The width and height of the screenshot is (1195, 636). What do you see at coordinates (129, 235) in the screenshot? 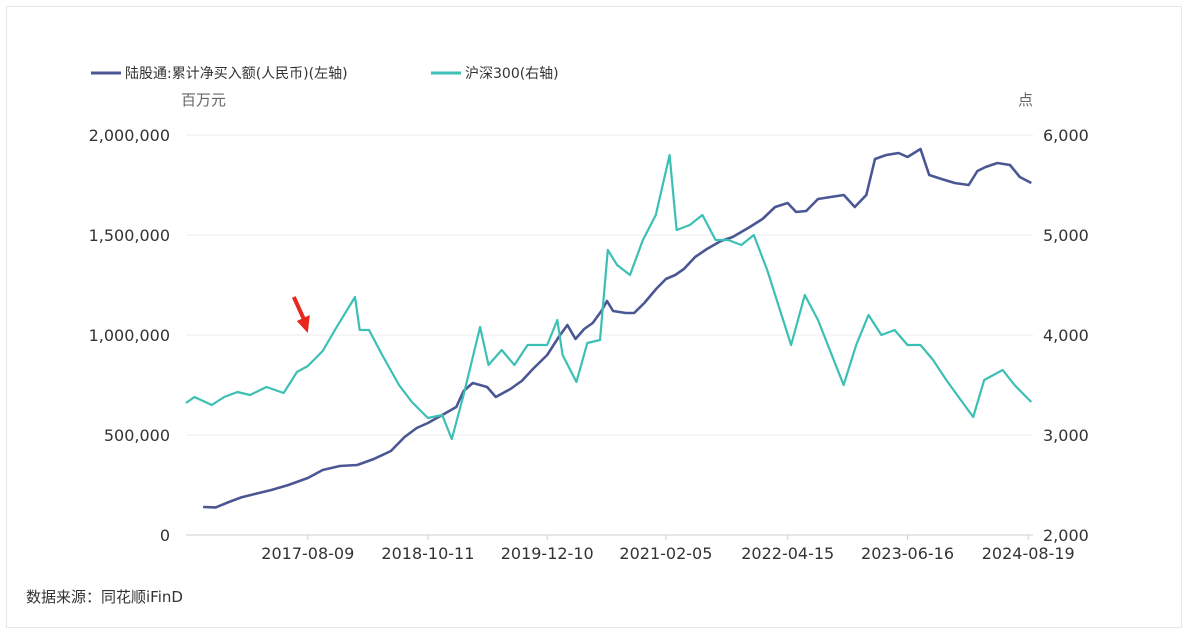
I see `y-left-tick-label: 1,500,000` at bounding box center [129, 235].